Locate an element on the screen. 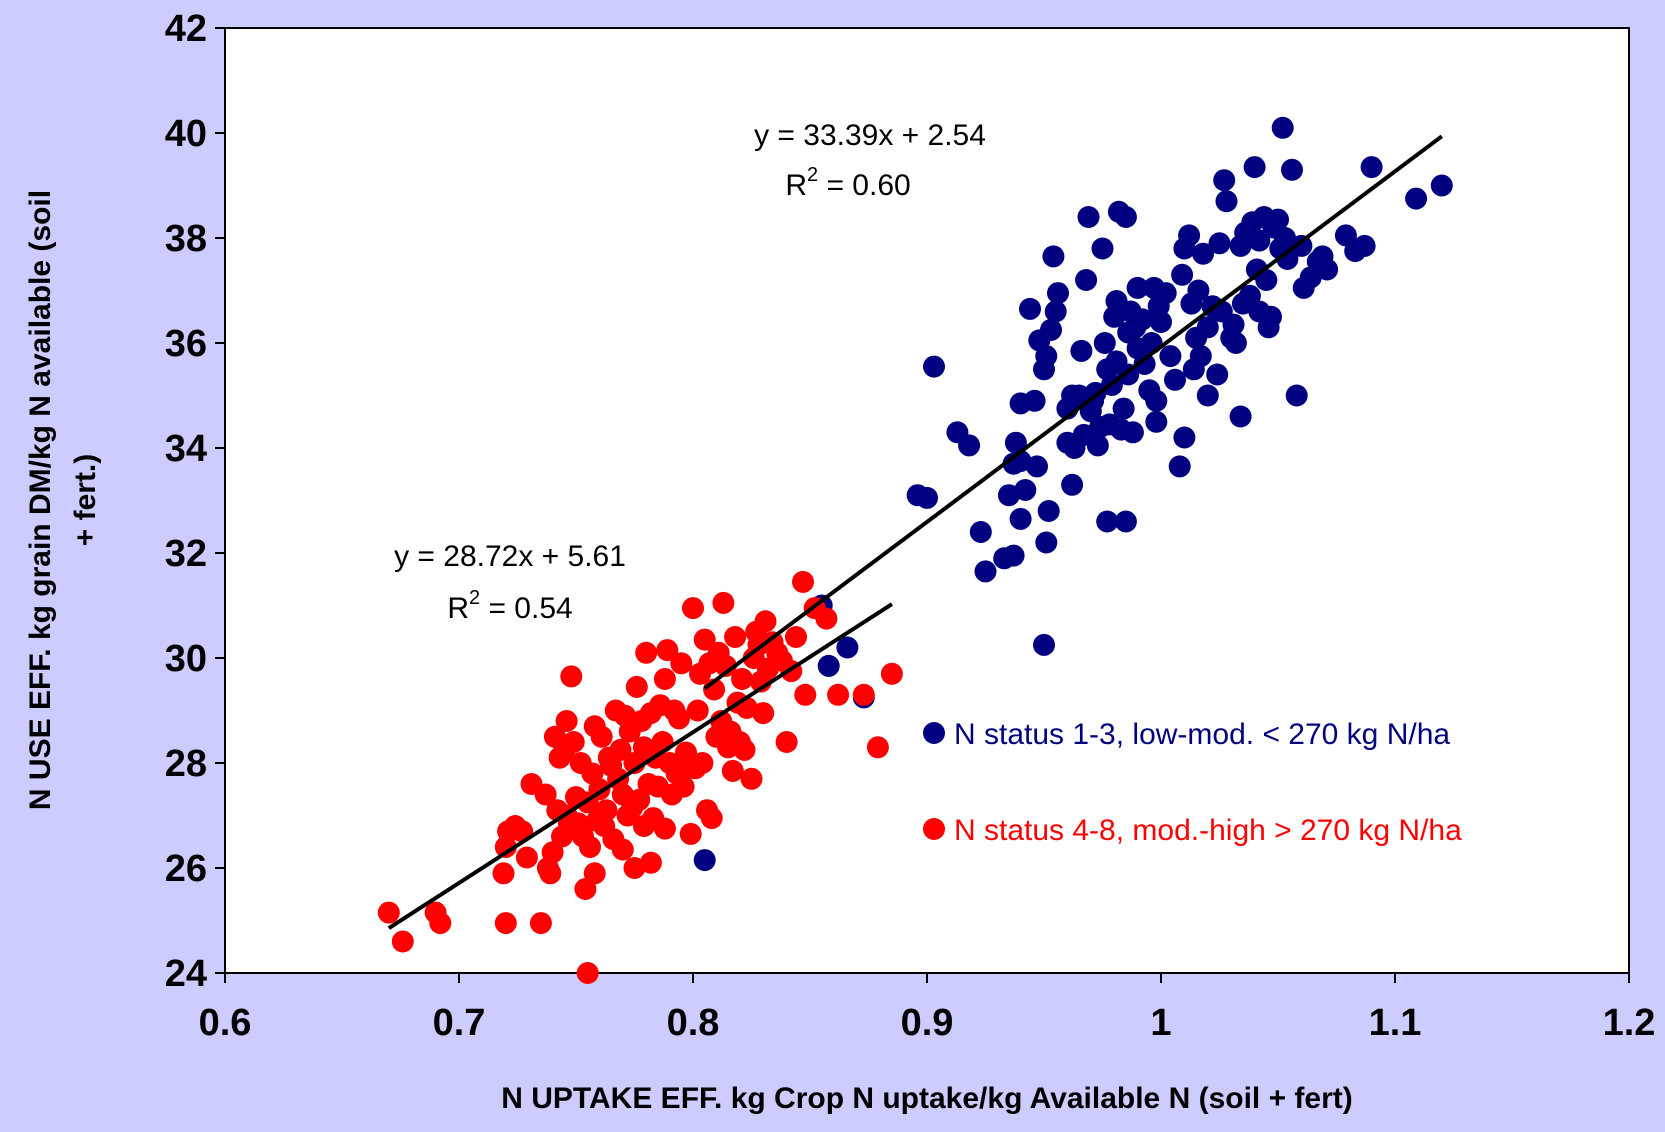 This screenshot has height=1132, width=1665. y-tick-label: 32 is located at coordinates (186, 554).